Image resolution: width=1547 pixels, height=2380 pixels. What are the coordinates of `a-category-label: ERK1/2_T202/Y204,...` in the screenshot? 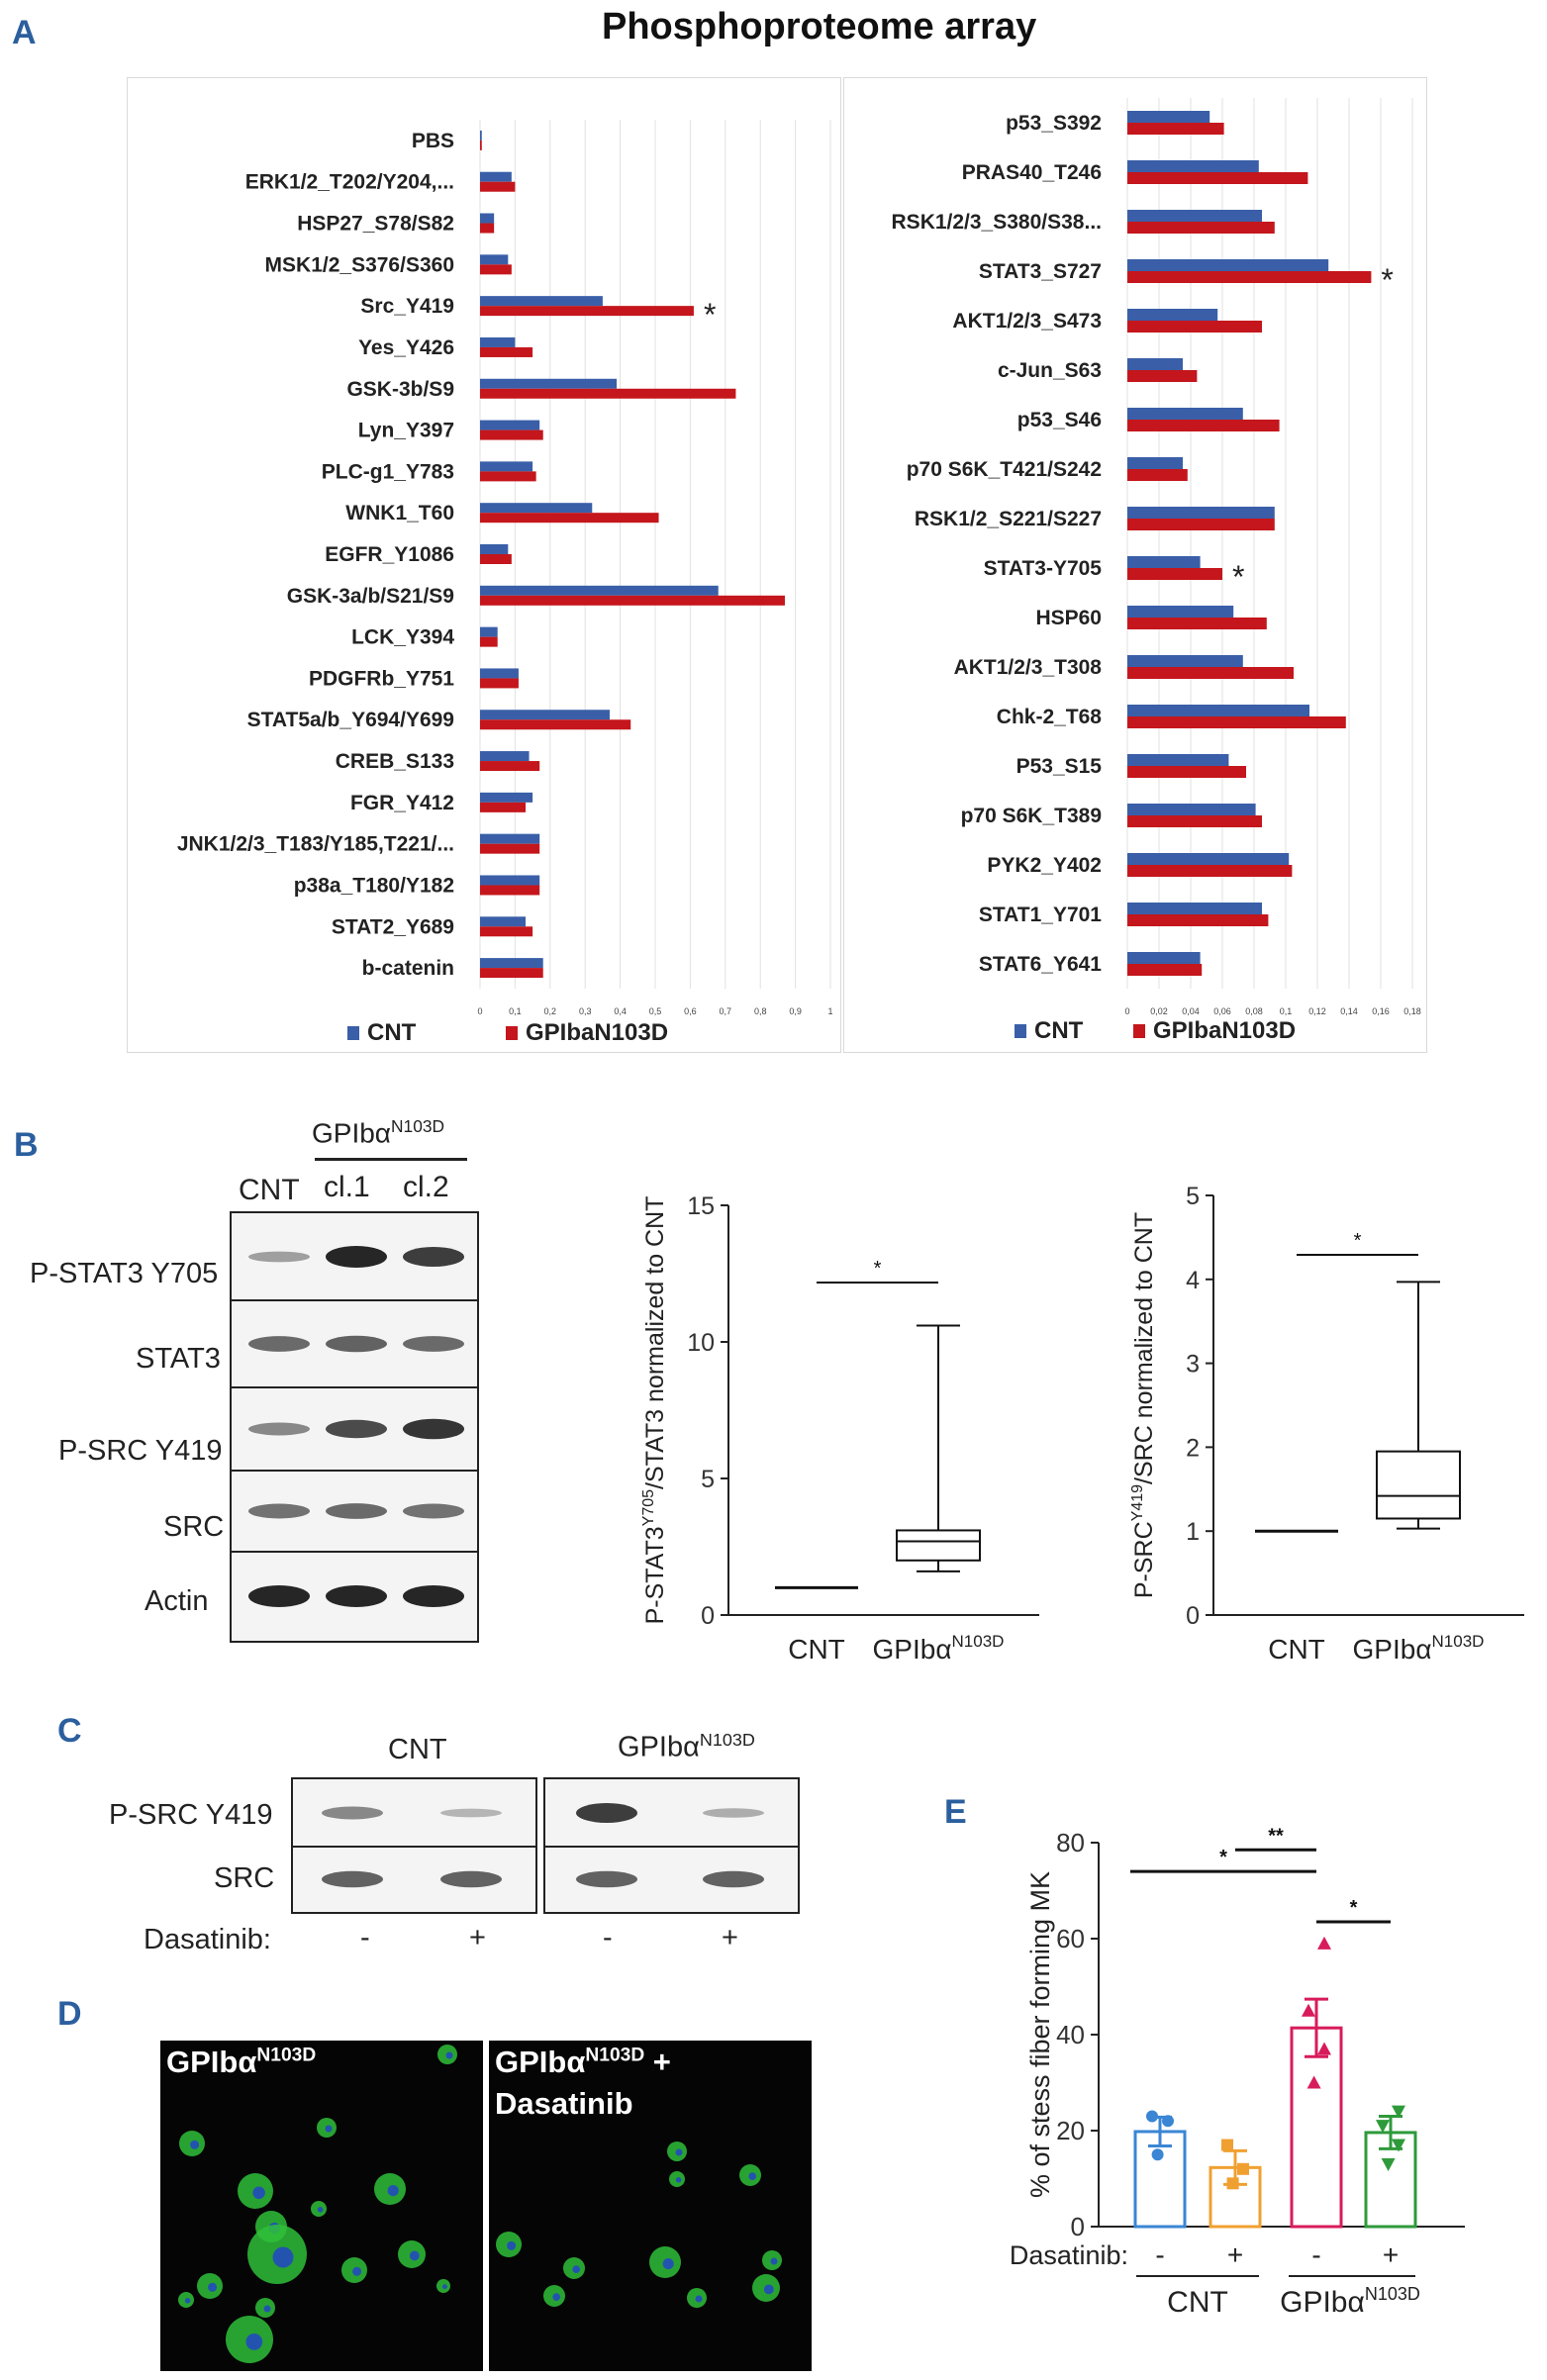 It's located at (350, 182).